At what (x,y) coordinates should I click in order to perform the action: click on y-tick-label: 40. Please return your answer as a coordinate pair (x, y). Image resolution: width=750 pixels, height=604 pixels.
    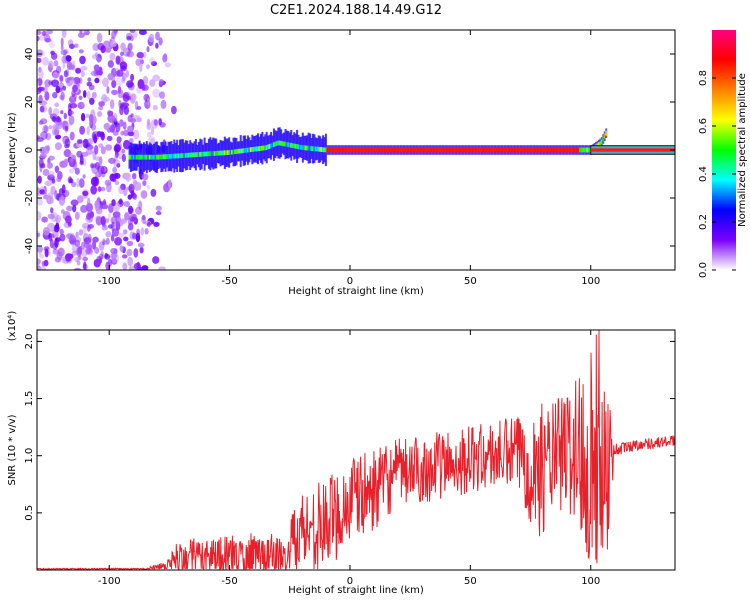
    Looking at the image, I should click on (29, 54).